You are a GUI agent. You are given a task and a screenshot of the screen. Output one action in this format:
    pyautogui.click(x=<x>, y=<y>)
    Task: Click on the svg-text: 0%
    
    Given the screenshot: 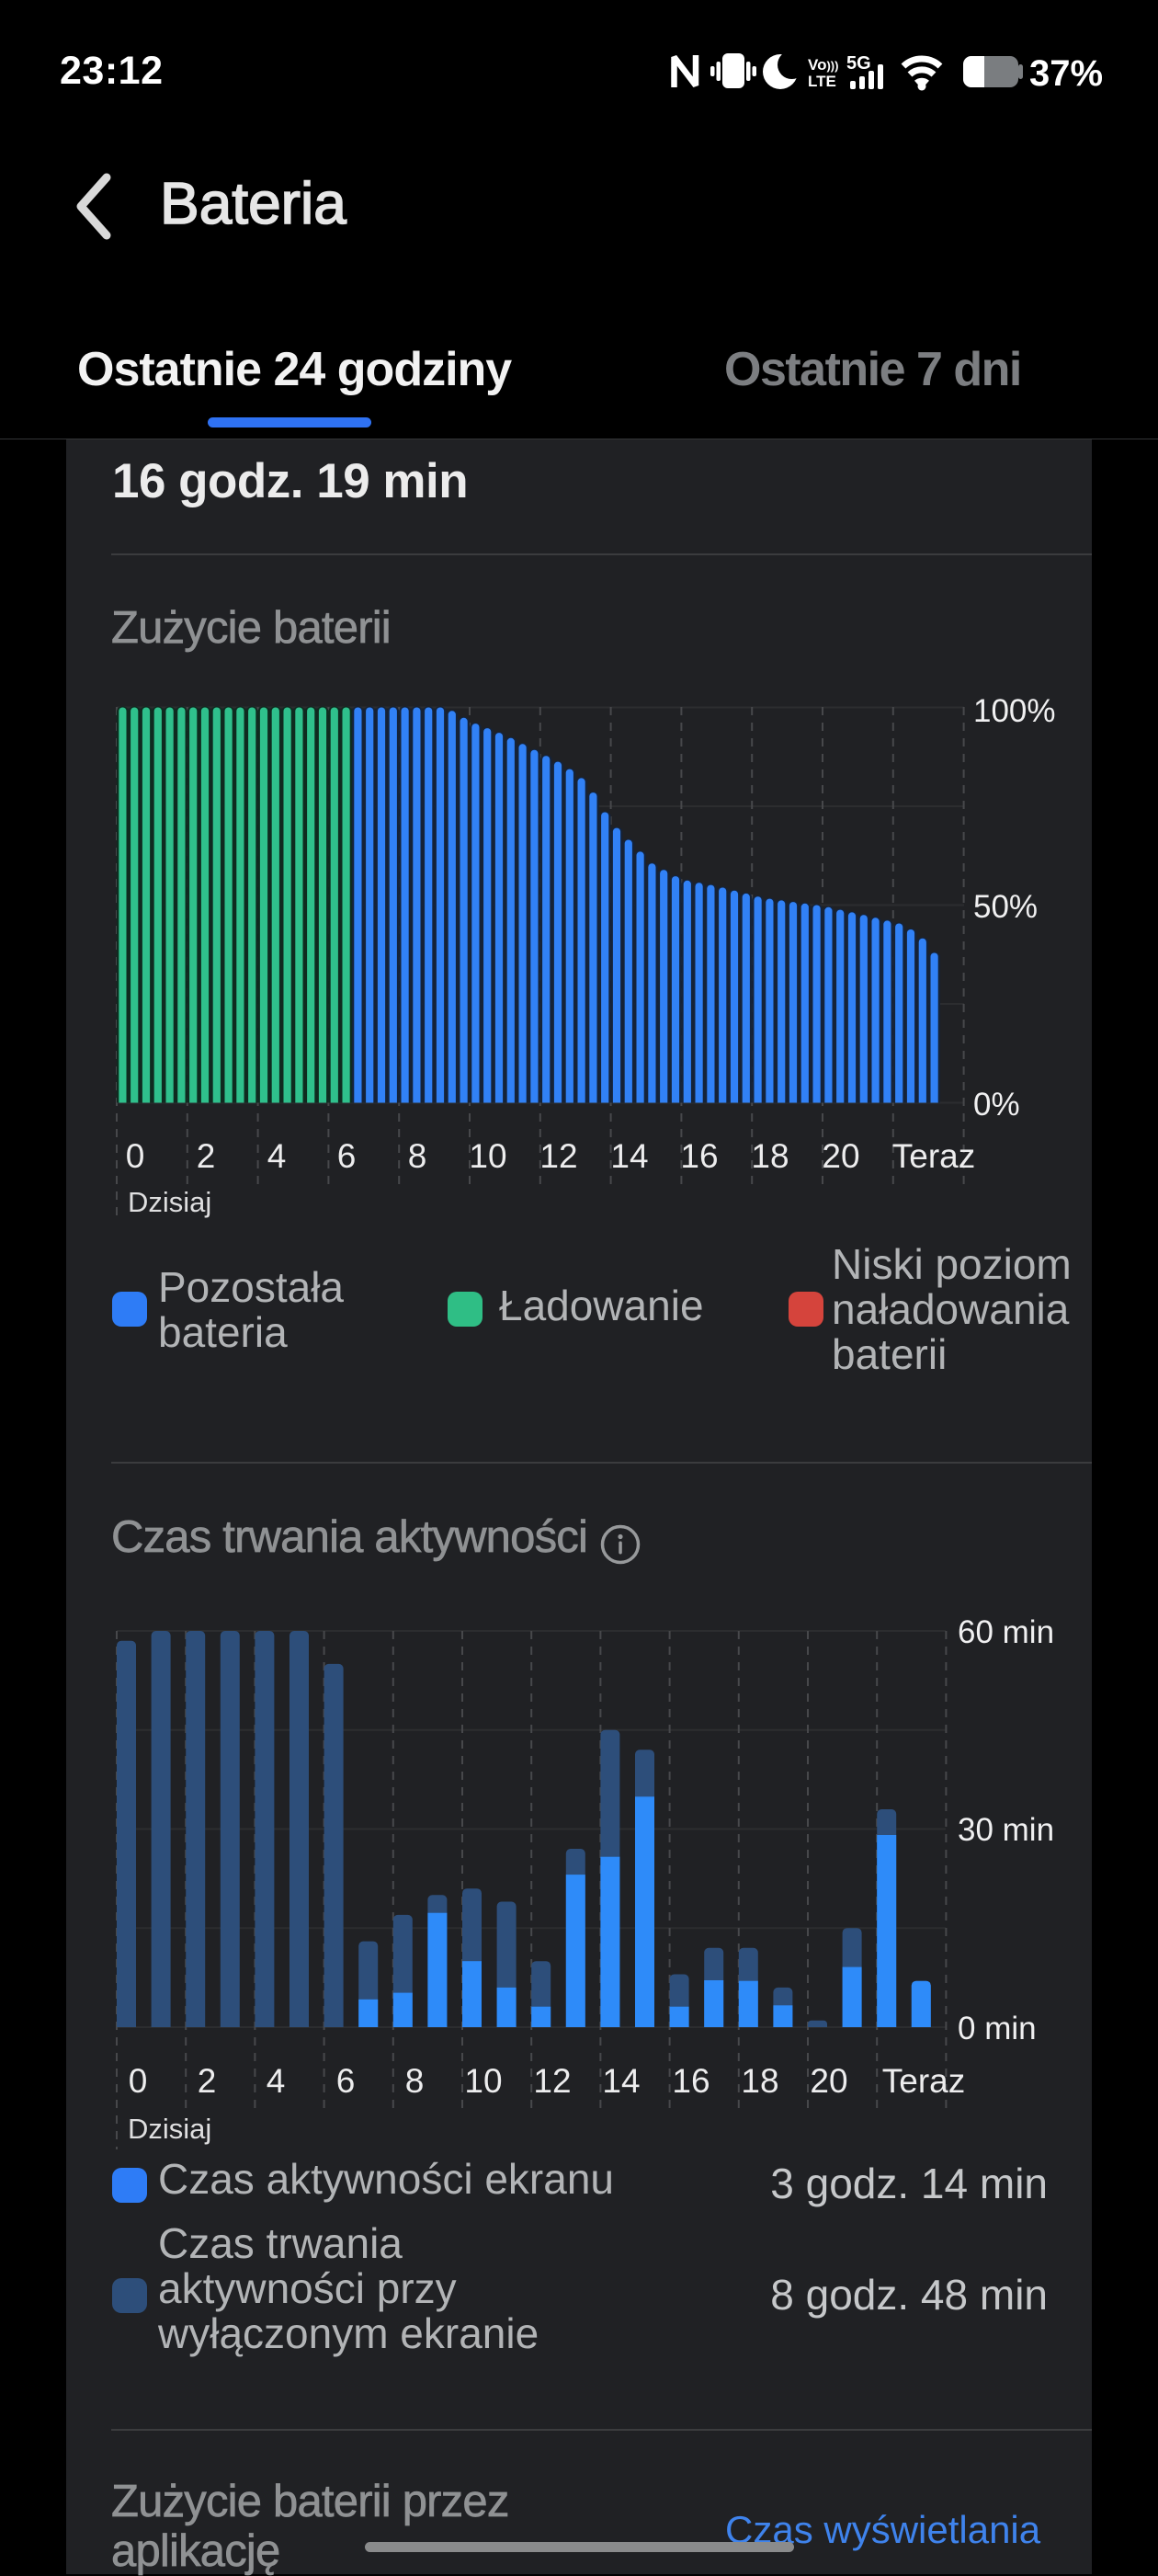 What is the action you would take?
    pyautogui.click(x=996, y=1105)
    